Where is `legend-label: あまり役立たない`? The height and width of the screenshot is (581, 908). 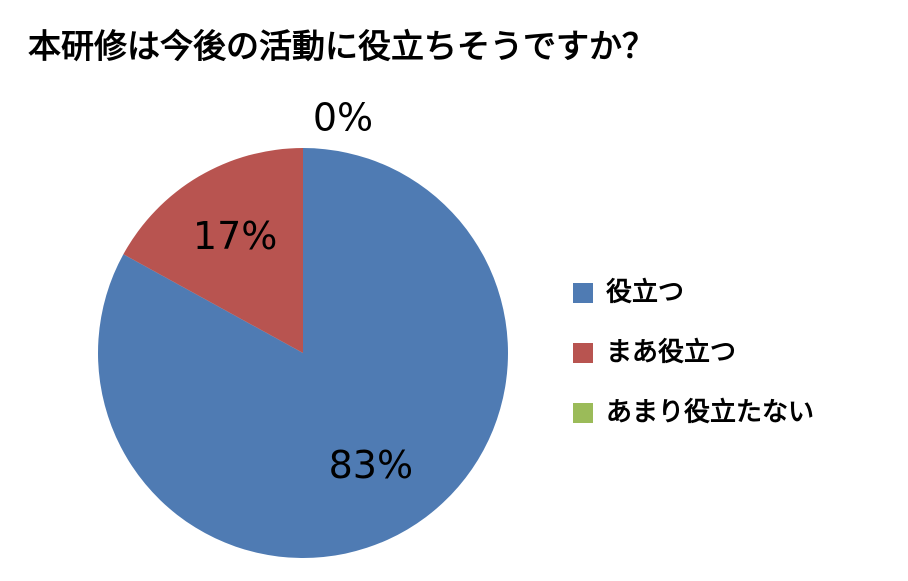
legend-label: あまり役立たない is located at coordinates (710, 412).